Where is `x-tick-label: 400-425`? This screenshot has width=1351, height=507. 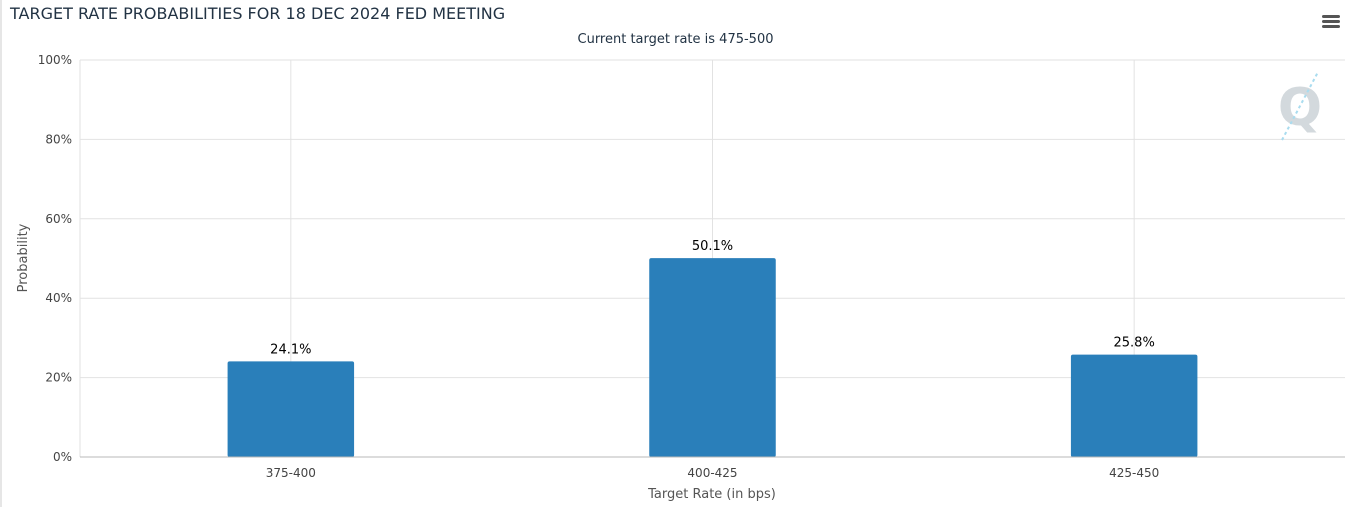 x-tick-label: 400-425 is located at coordinates (712, 473).